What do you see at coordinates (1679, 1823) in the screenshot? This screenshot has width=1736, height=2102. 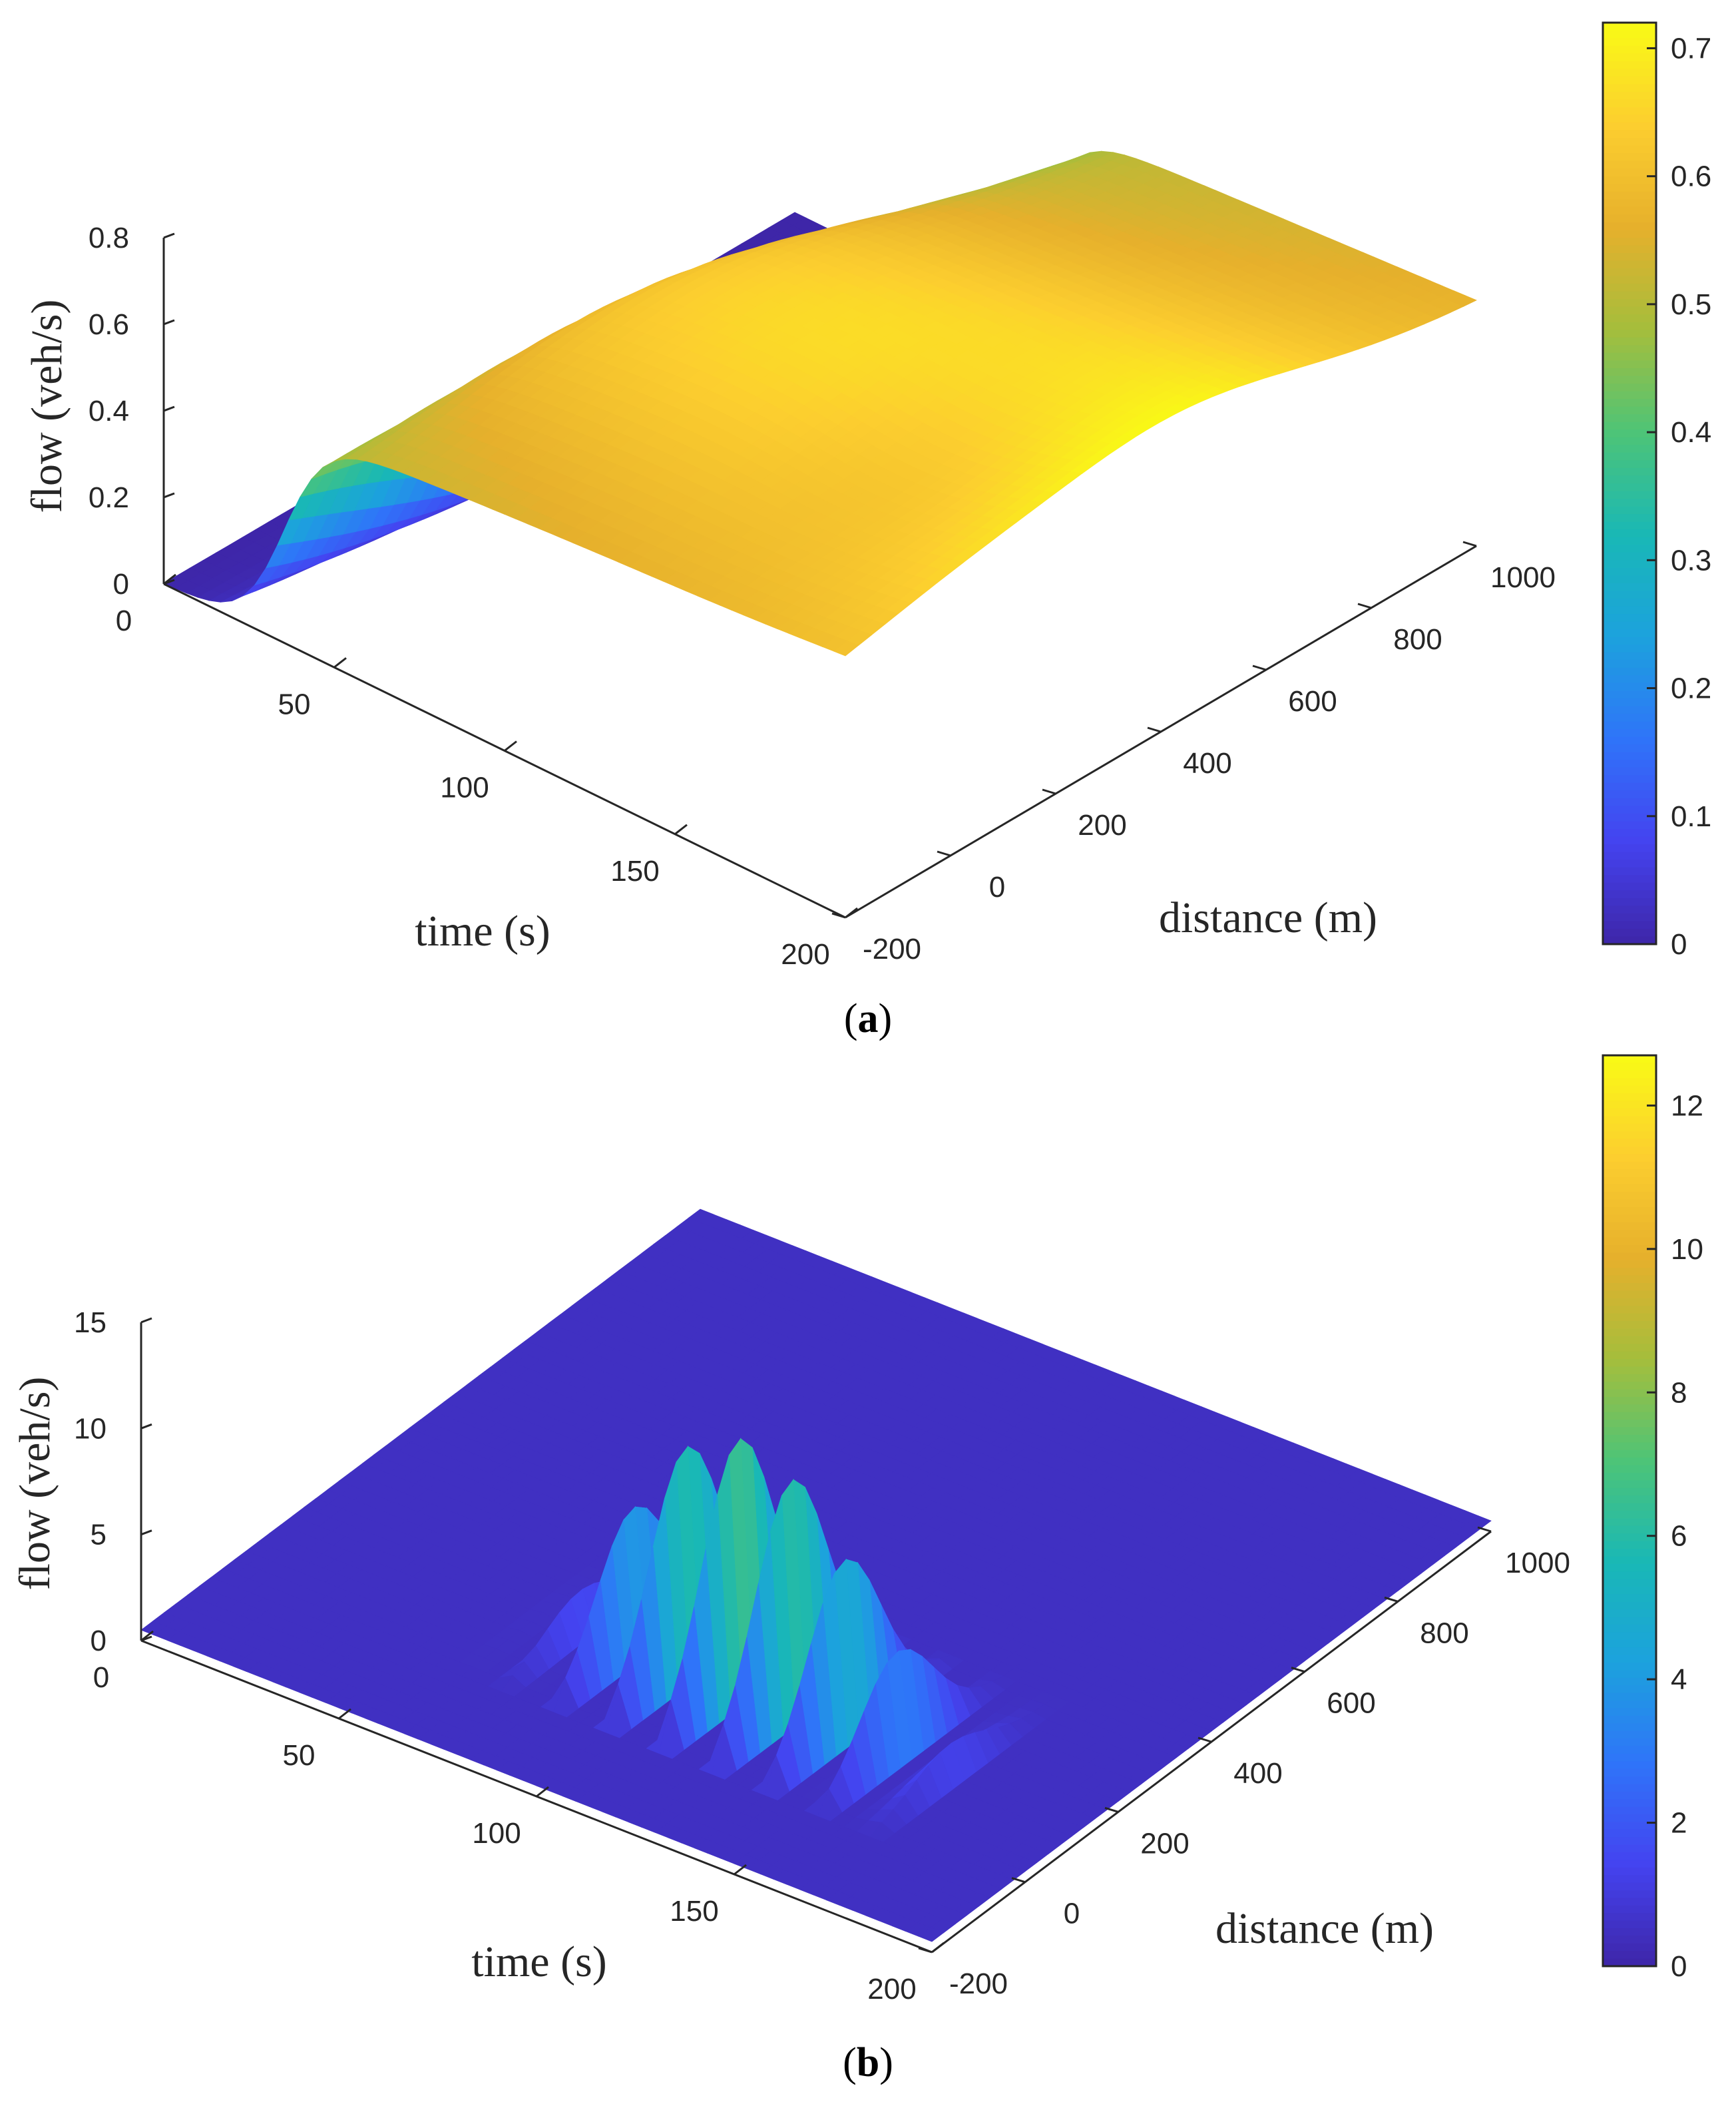 I see `colorbar-tick-label: 2` at bounding box center [1679, 1823].